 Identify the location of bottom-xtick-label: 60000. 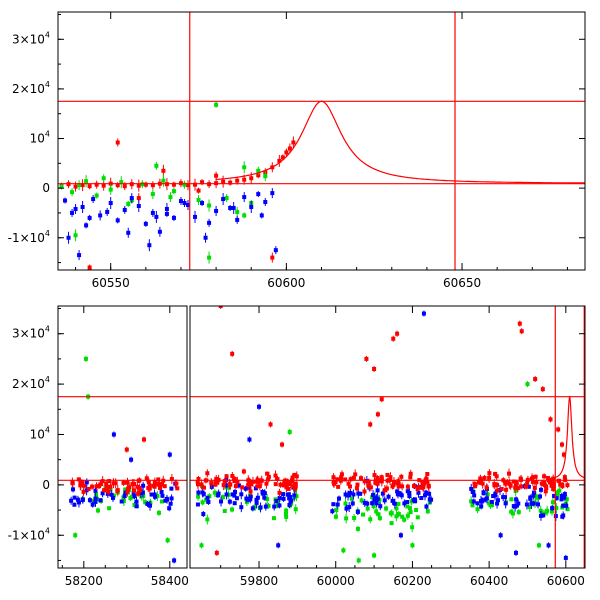
(336, 581).